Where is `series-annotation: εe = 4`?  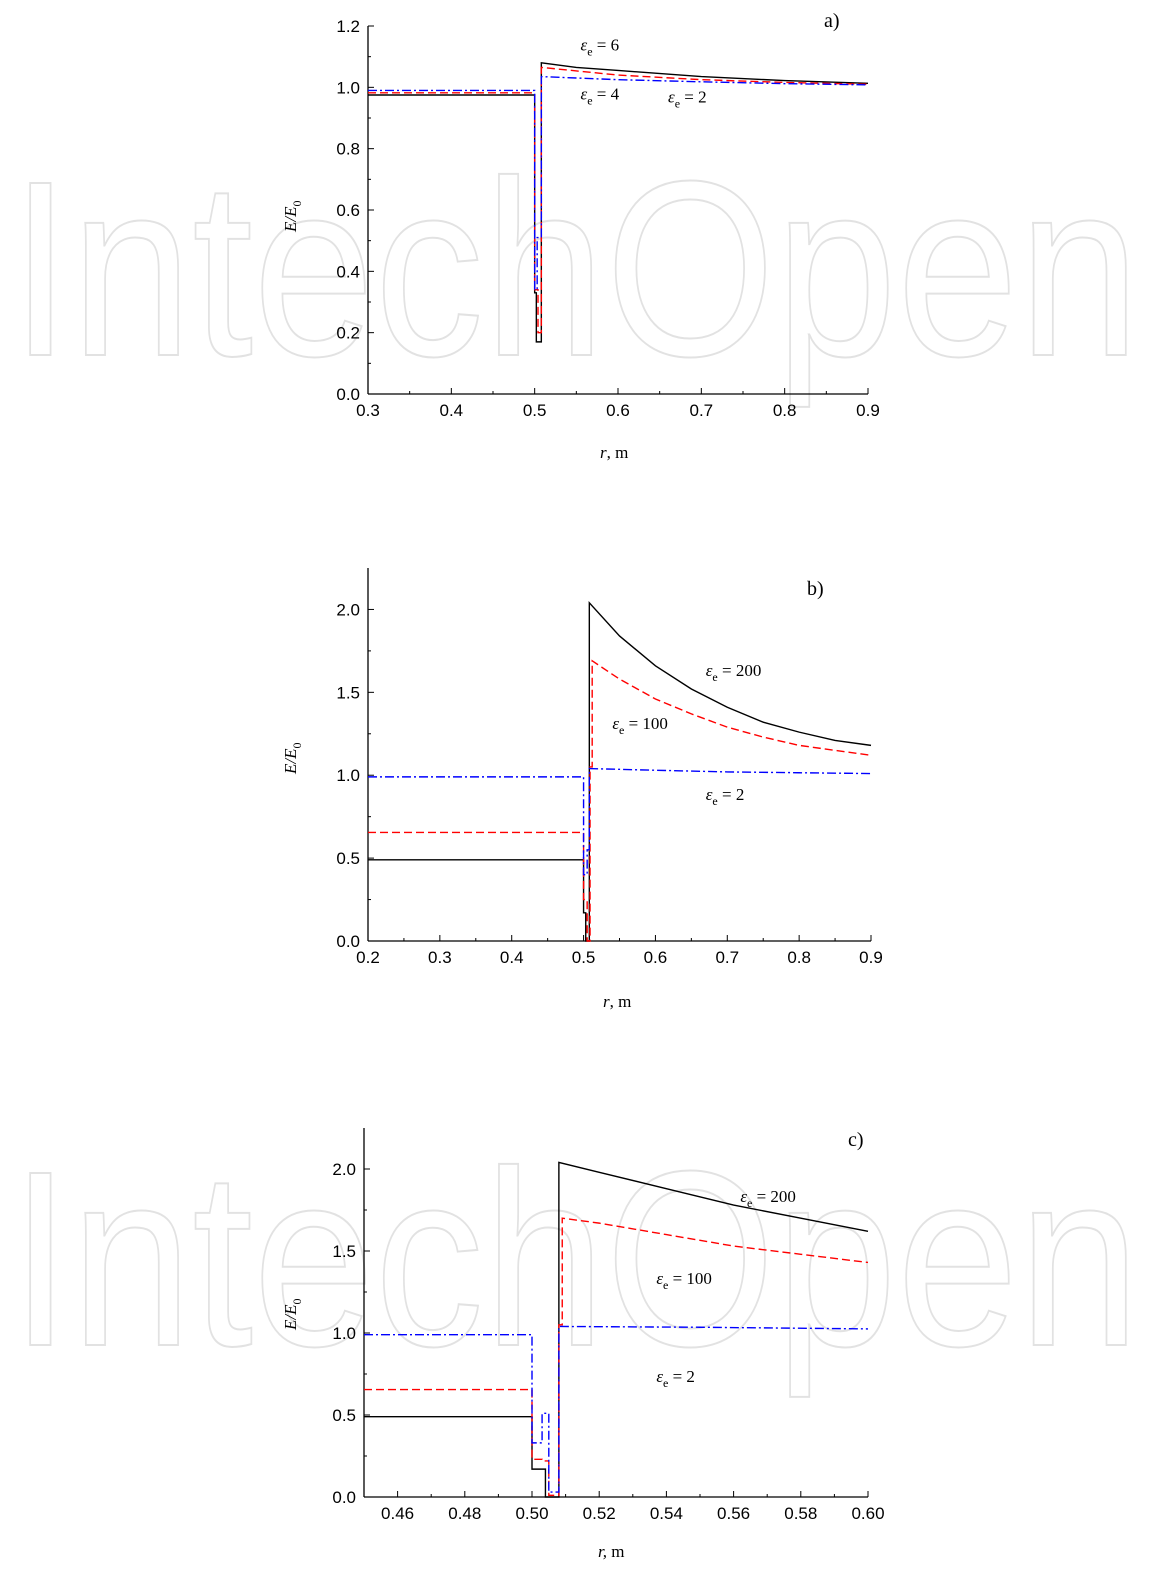
series-annotation: εe = 4 is located at coordinates (600, 96).